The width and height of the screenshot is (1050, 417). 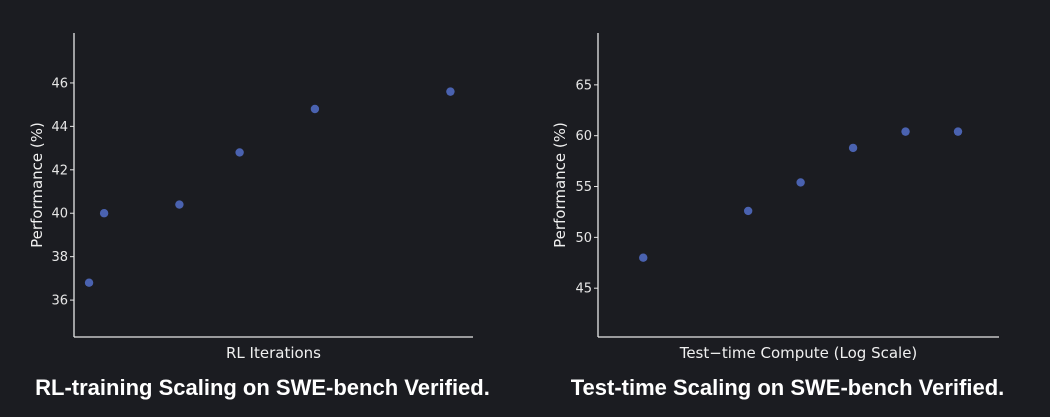 I want to click on y-tick-label: 36, so click(x=59, y=301).